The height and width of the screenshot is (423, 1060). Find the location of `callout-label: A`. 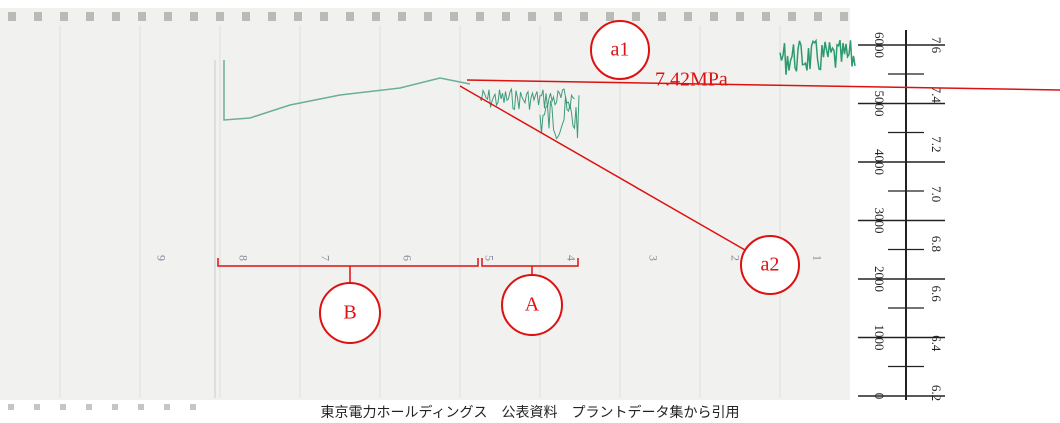

callout-label: A is located at coordinates (532, 305).